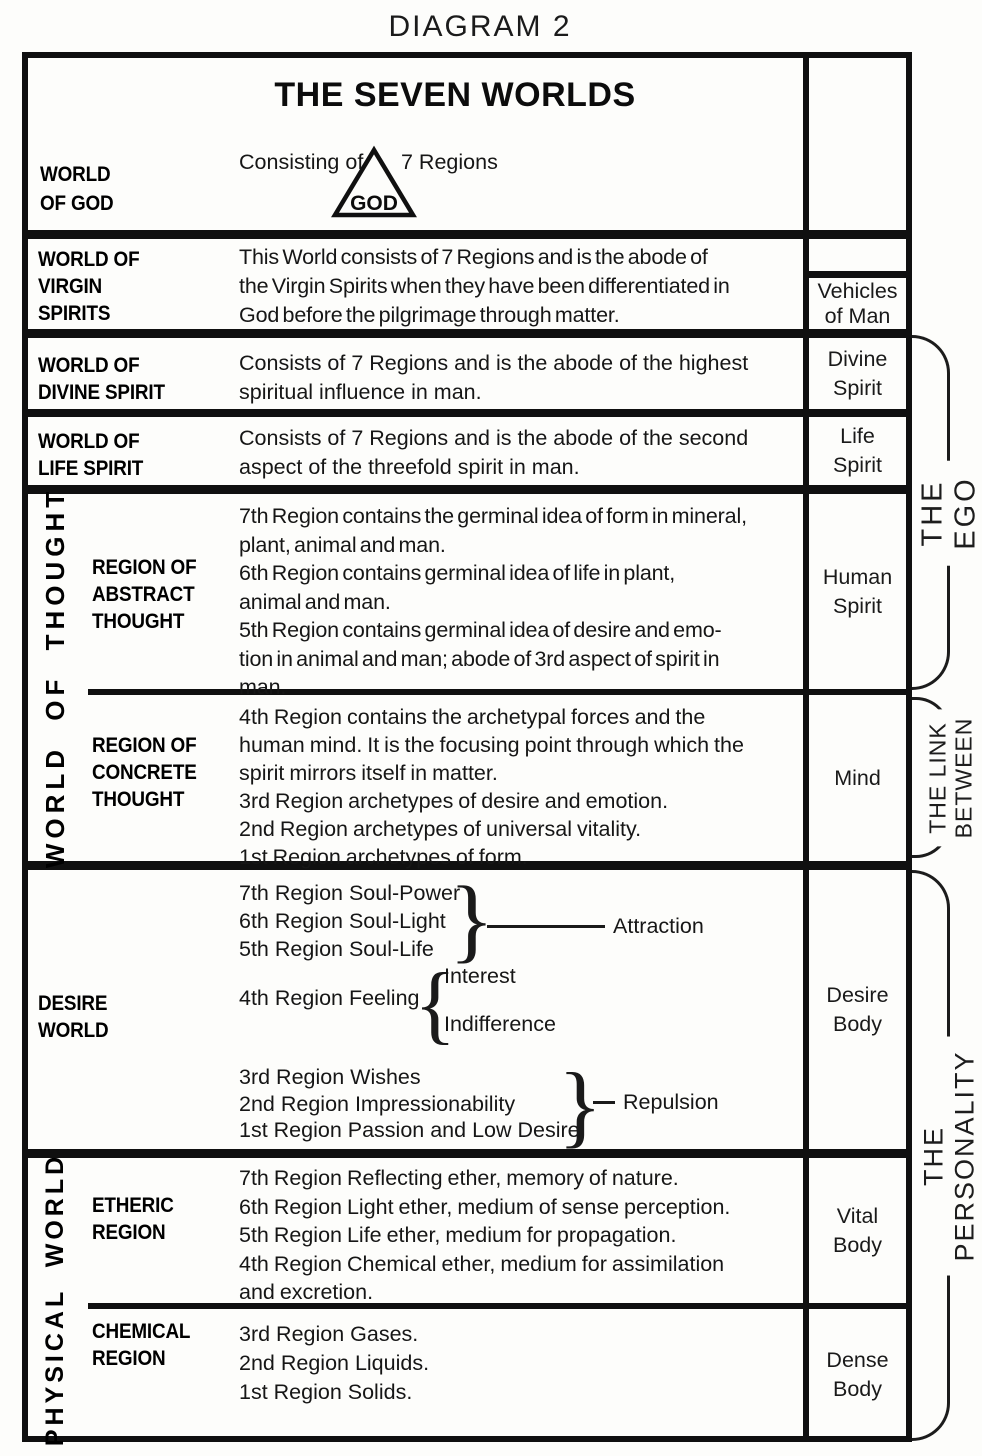 The height and width of the screenshot is (1456, 982). I want to click on vehicles-of-man-header: Vehicles of Man, so click(857, 303).